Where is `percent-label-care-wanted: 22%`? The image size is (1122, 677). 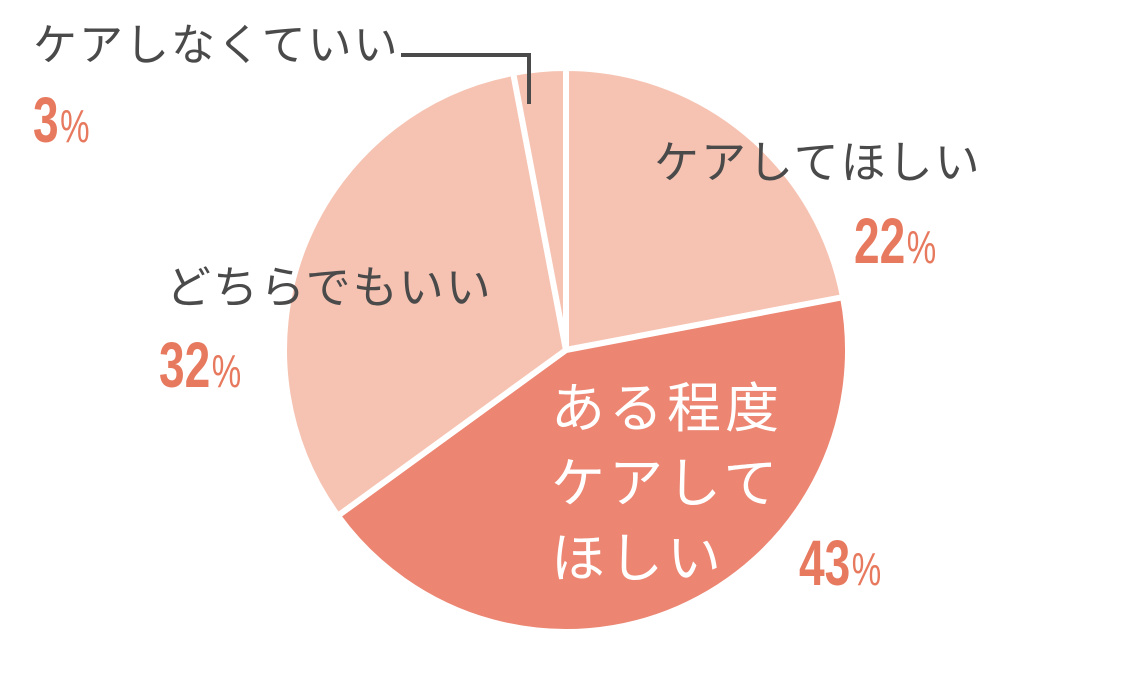 percent-label-care-wanted: 22% is located at coordinates (895, 241).